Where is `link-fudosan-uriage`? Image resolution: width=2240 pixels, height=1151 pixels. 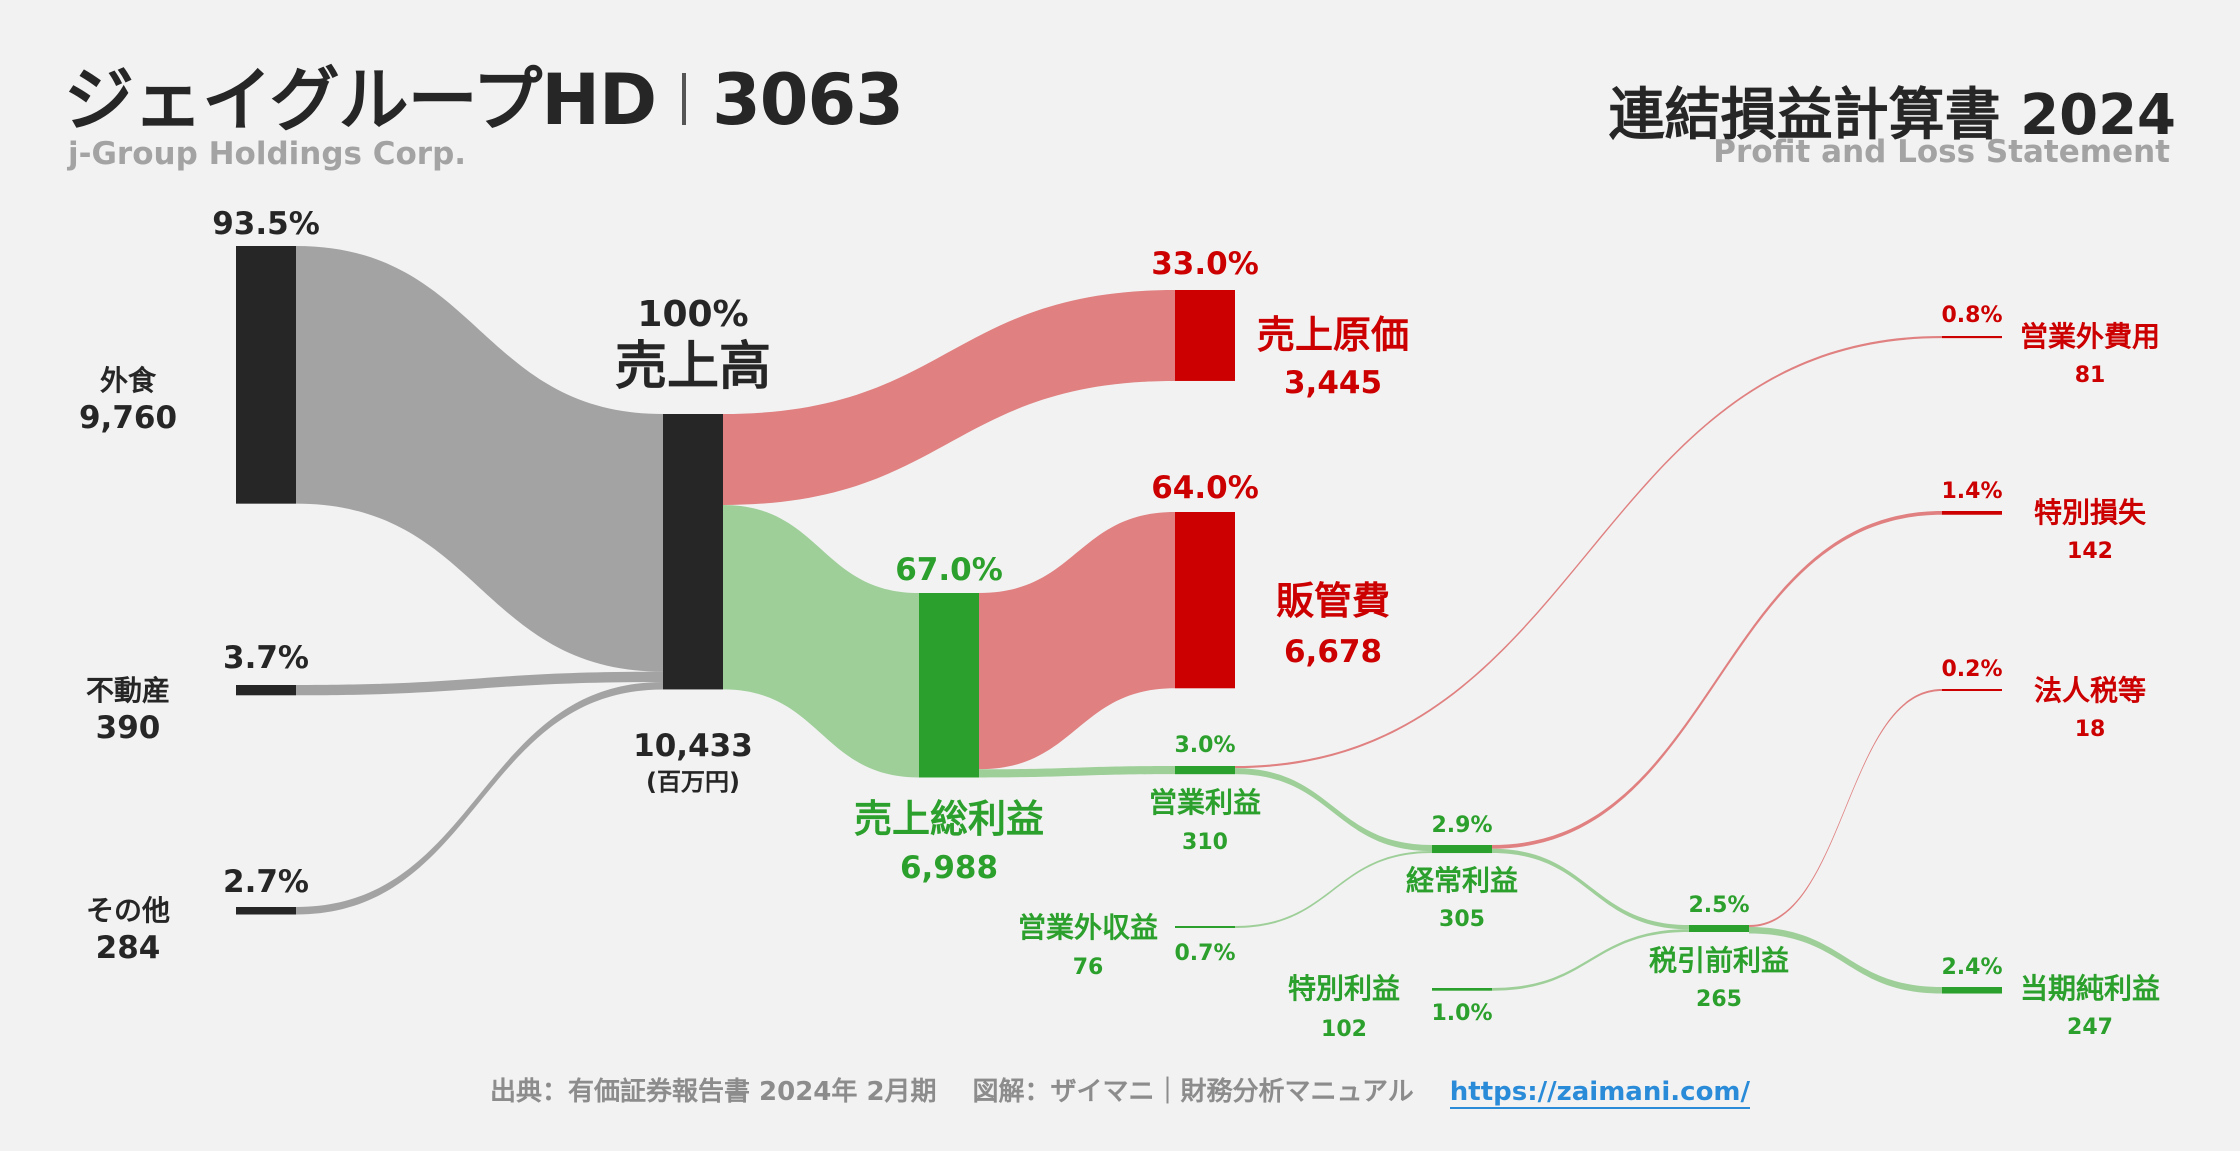 link-fudosan-uriage is located at coordinates (479, 683).